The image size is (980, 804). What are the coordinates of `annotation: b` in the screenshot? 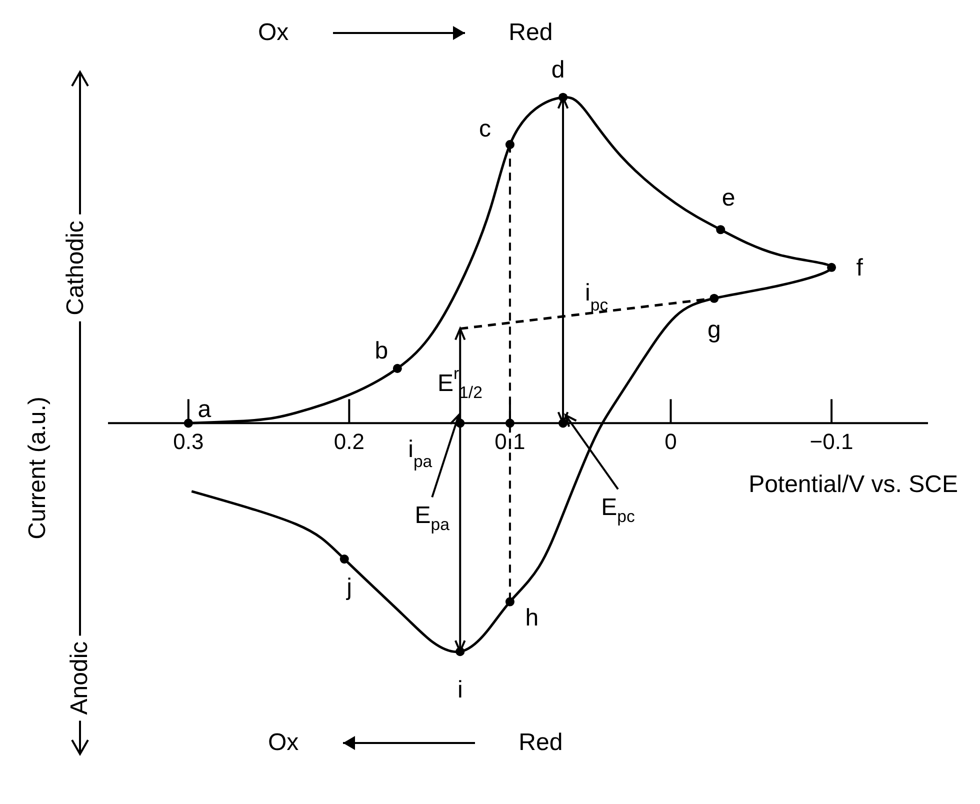 It's located at (381, 350).